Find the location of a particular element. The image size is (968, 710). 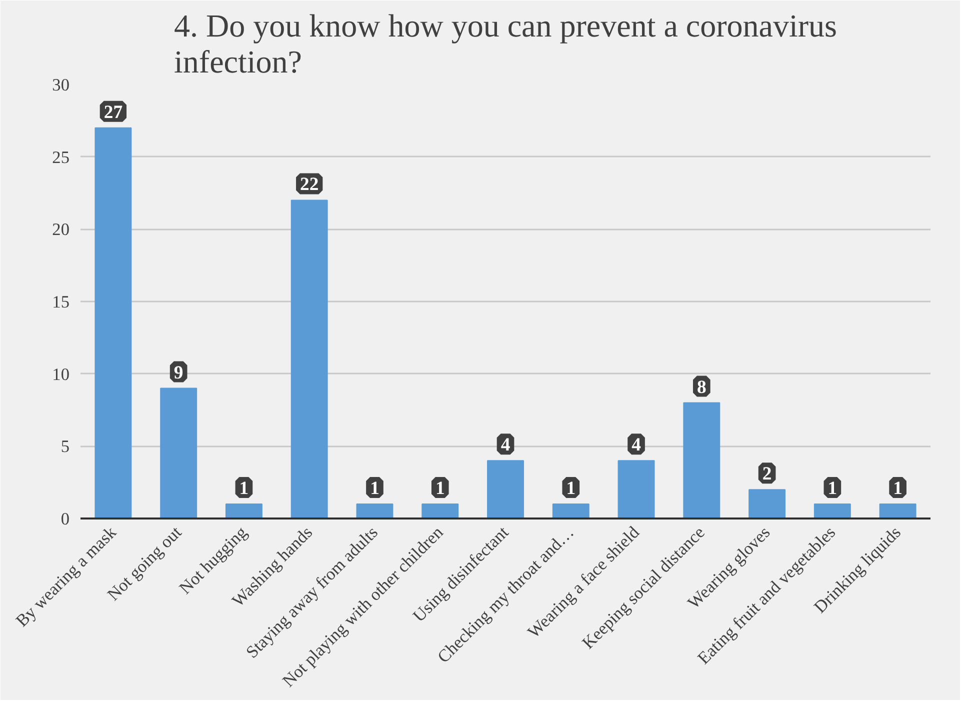

y-tick-label: 20 is located at coordinates (61, 230).